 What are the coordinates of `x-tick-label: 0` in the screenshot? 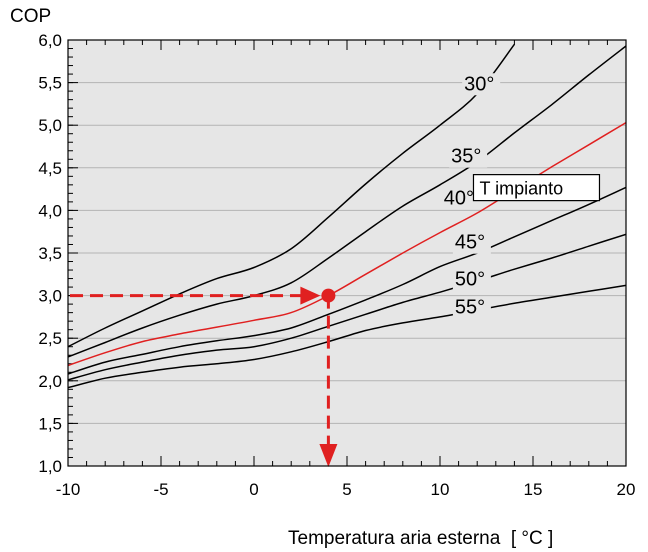 It's located at (253, 489).